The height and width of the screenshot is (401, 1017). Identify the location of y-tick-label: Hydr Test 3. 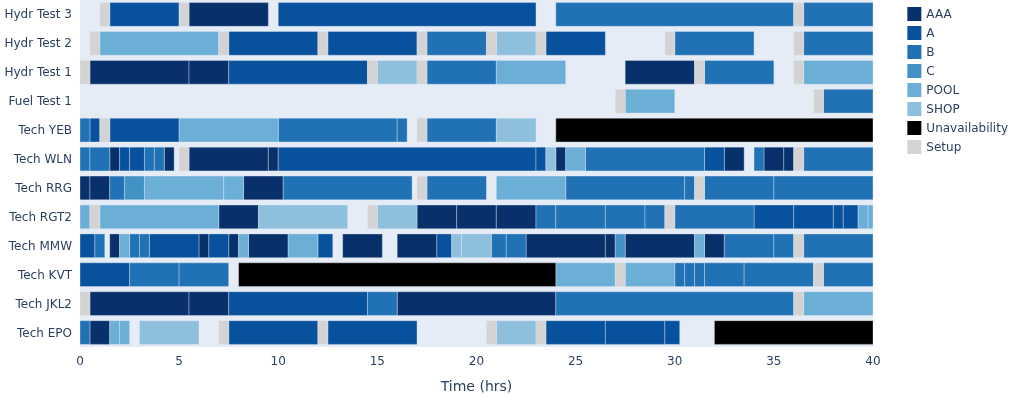
(38, 14).